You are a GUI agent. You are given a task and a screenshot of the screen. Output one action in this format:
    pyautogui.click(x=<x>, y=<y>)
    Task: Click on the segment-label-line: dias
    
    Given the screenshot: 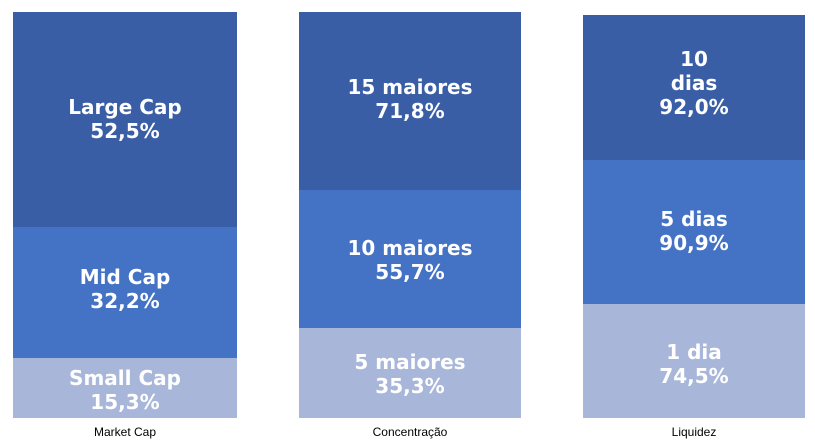 What is the action you would take?
    pyautogui.click(x=694, y=83)
    